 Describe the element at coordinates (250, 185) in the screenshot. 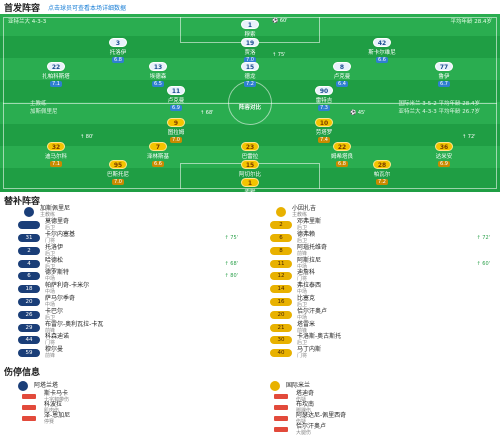

I see `away-player: 1索默6.5` at that location.